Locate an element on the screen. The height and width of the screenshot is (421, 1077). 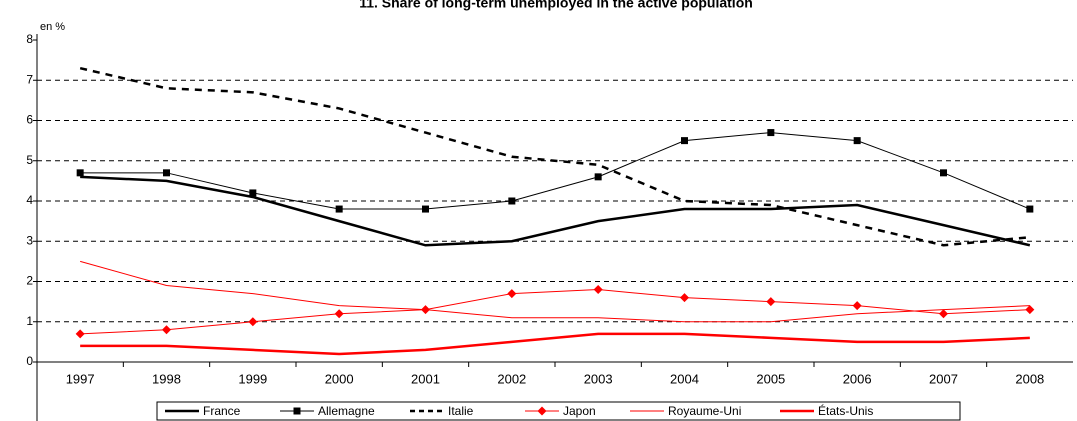
legend-label: Japon is located at coordinates (579, 411).